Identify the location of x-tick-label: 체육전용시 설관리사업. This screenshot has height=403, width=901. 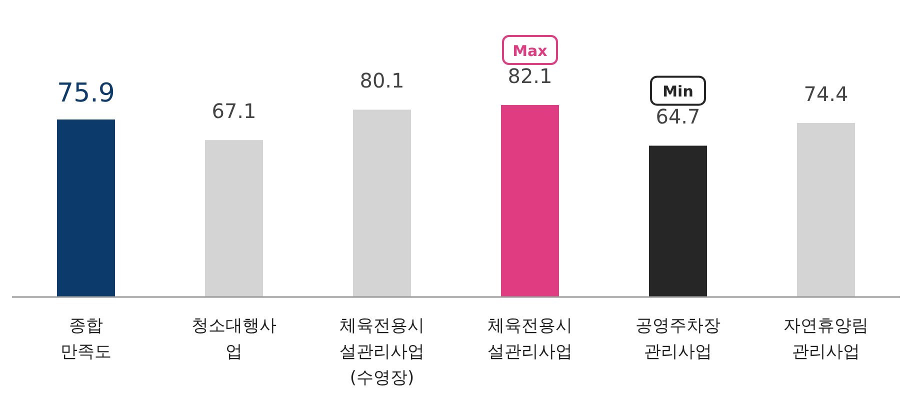
(530, 339).